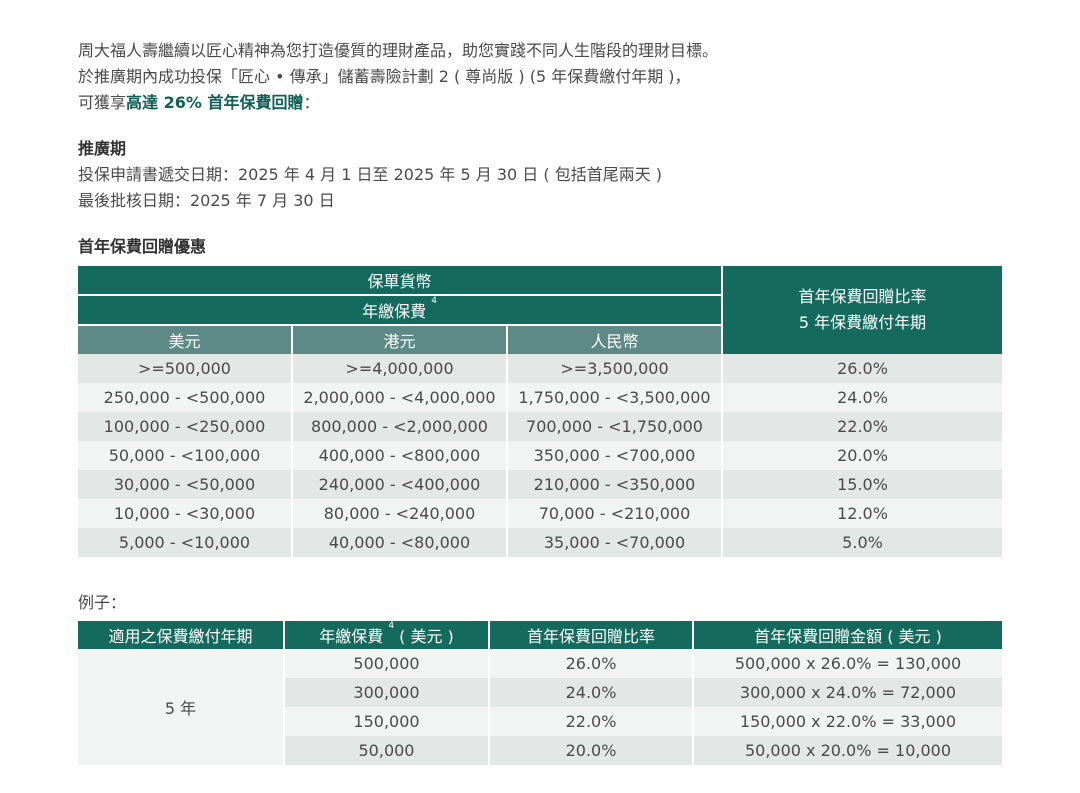 The width and height of the screenshot is (1080, 793). Describe the element at coordinates (102, 102) in the screenshot. I see `intro-line-3-prefix: 可獲享` at that location.